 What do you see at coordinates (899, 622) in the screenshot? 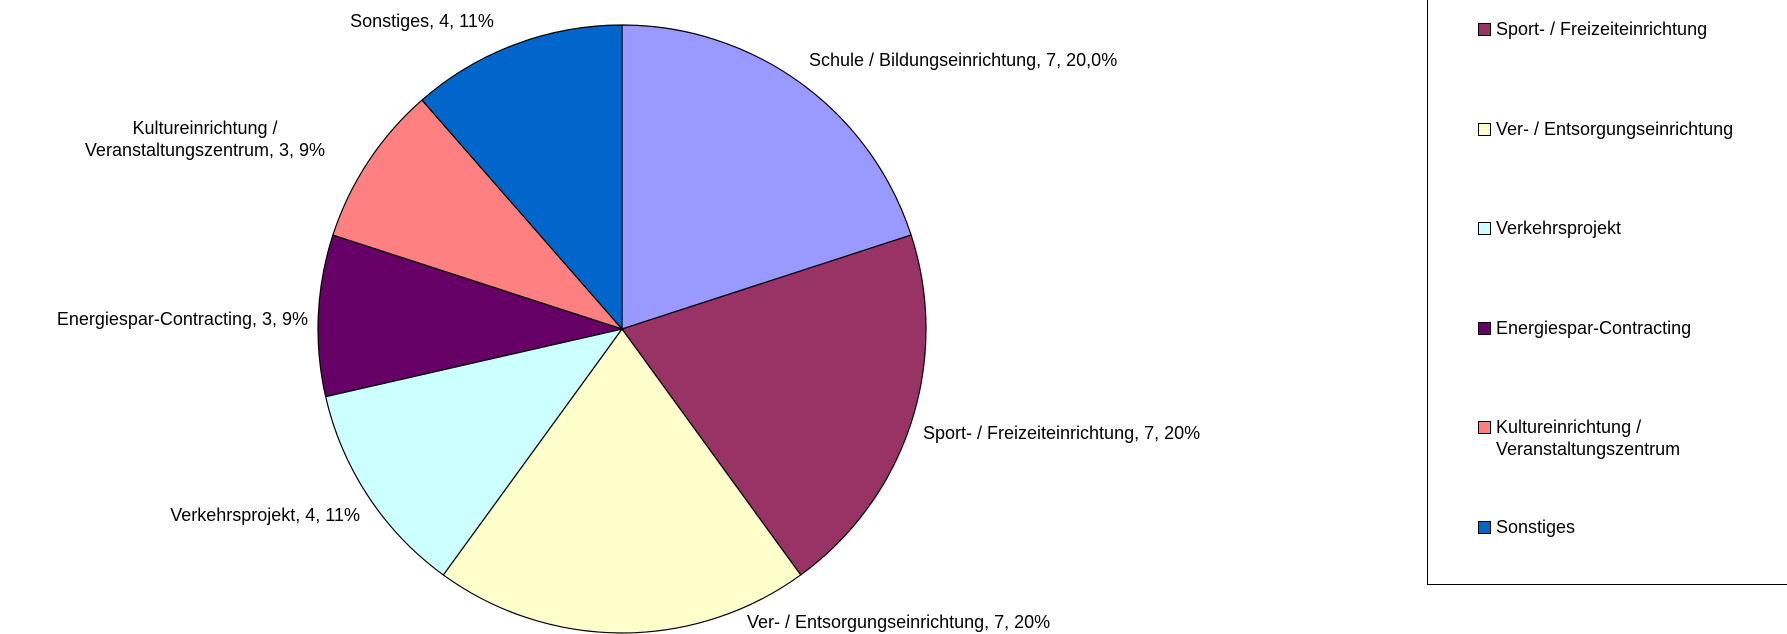
I see `data-label: Ver- / Entsorgungseinrichtung, 7, 20%` at bounding box center [899, 622].